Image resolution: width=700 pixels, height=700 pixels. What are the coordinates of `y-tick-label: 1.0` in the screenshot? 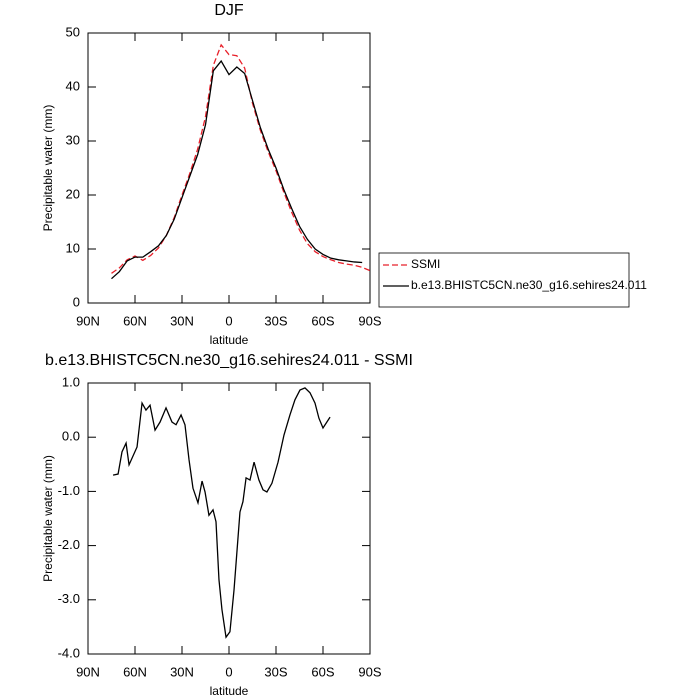 It's located at (71, 381).